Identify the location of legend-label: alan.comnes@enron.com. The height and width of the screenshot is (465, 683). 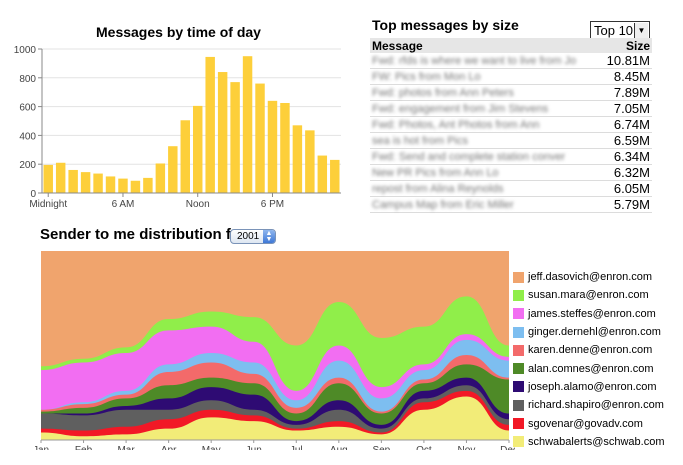
(591, 368).